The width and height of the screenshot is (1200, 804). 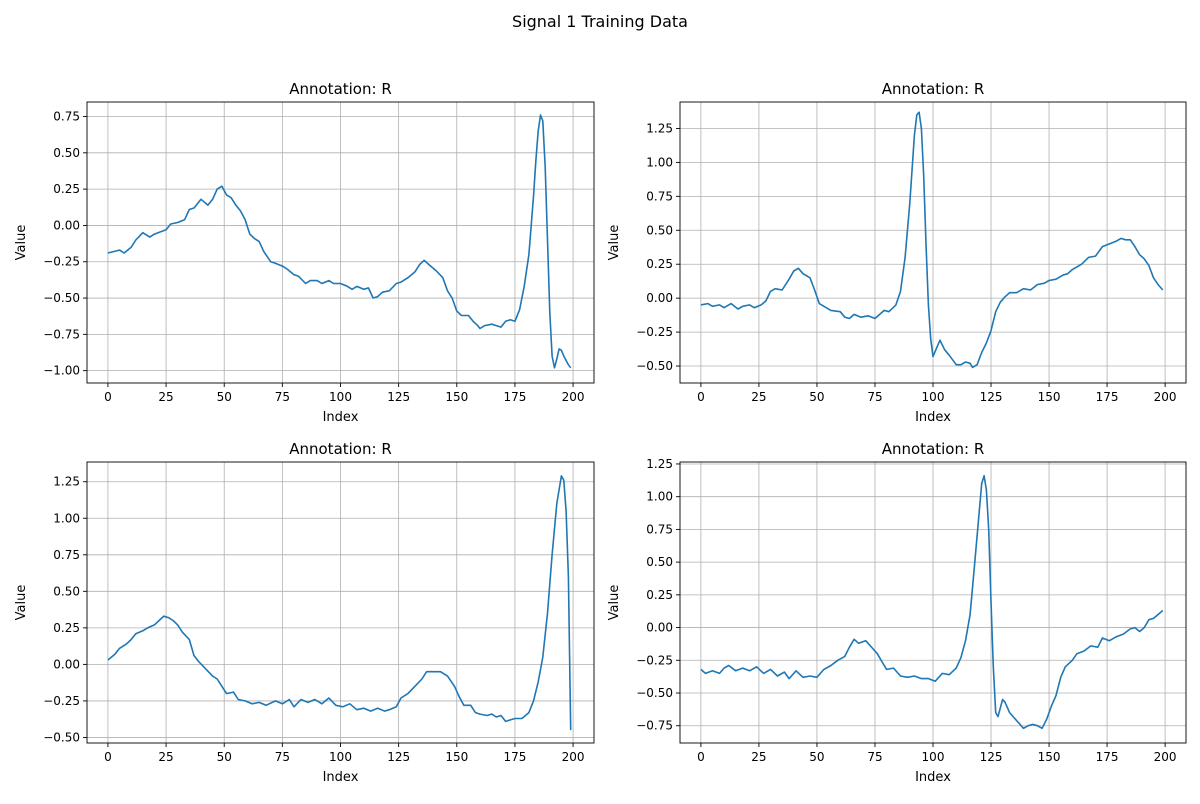 I want to click on figure-suptitle: Signal 1 Training Data, so click(x=600, y=21).